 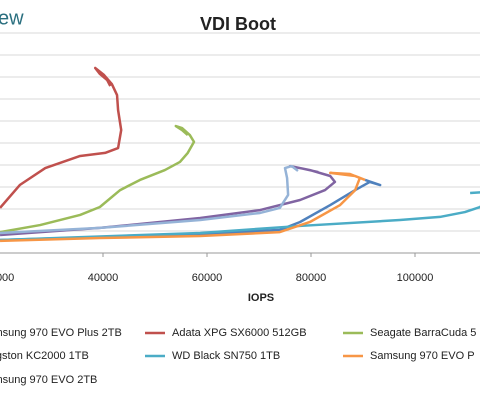 What do you see at coordinates (12, 18) in the screenshot?
I see `logo: ew` at bounding box center [12, 18].